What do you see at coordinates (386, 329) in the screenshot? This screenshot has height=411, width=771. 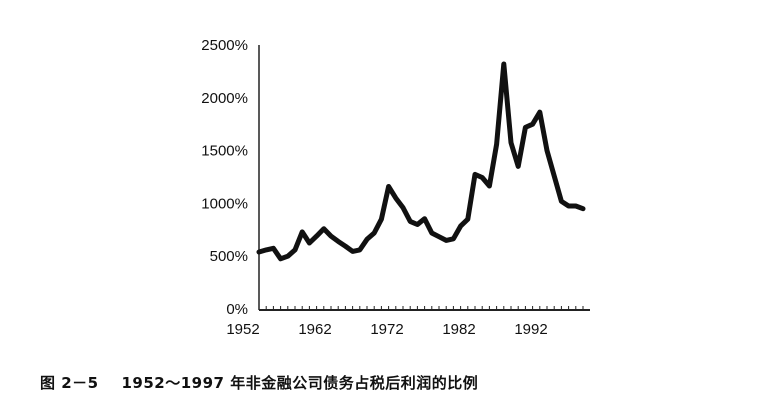 I see `x-tick-label: 1972` at bounding box center [386, 329].